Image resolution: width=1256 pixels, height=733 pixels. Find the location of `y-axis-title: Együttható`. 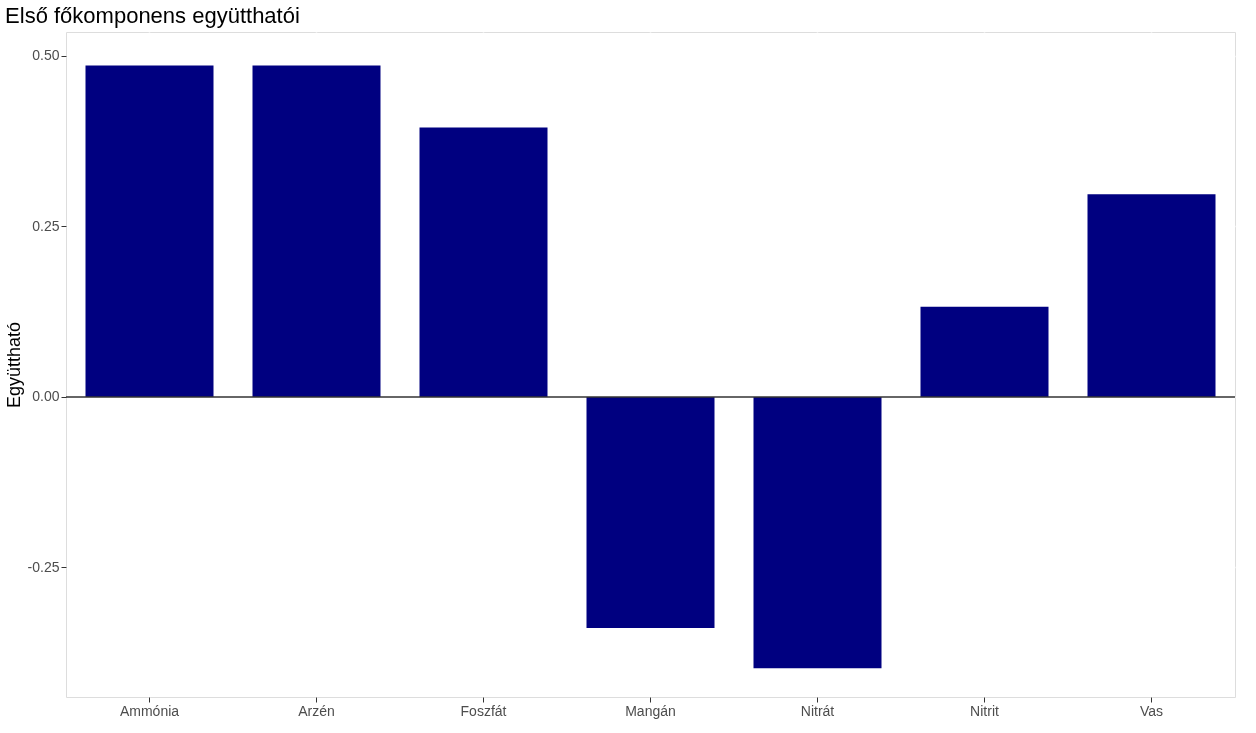

y-axis-title: Együttható is located at coordinates (13, 365).